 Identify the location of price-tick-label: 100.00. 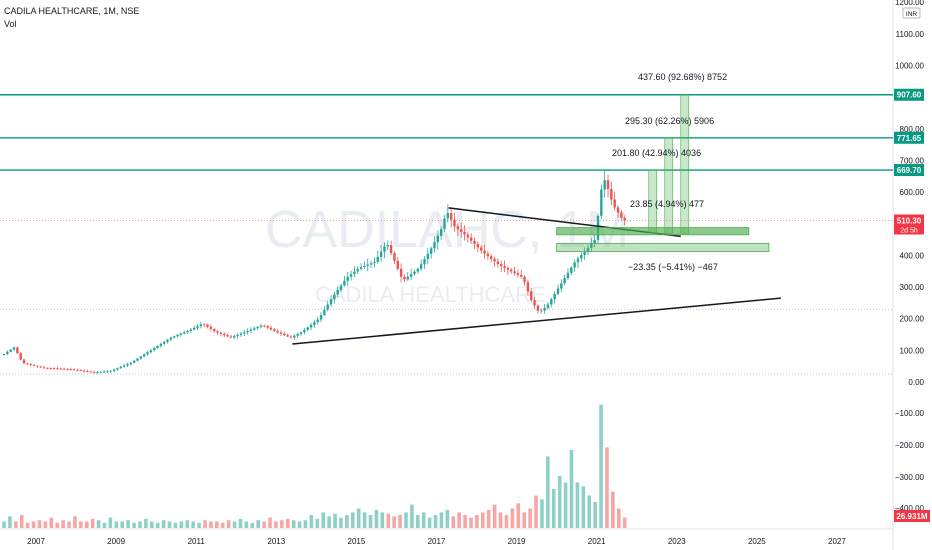
(912, 350).